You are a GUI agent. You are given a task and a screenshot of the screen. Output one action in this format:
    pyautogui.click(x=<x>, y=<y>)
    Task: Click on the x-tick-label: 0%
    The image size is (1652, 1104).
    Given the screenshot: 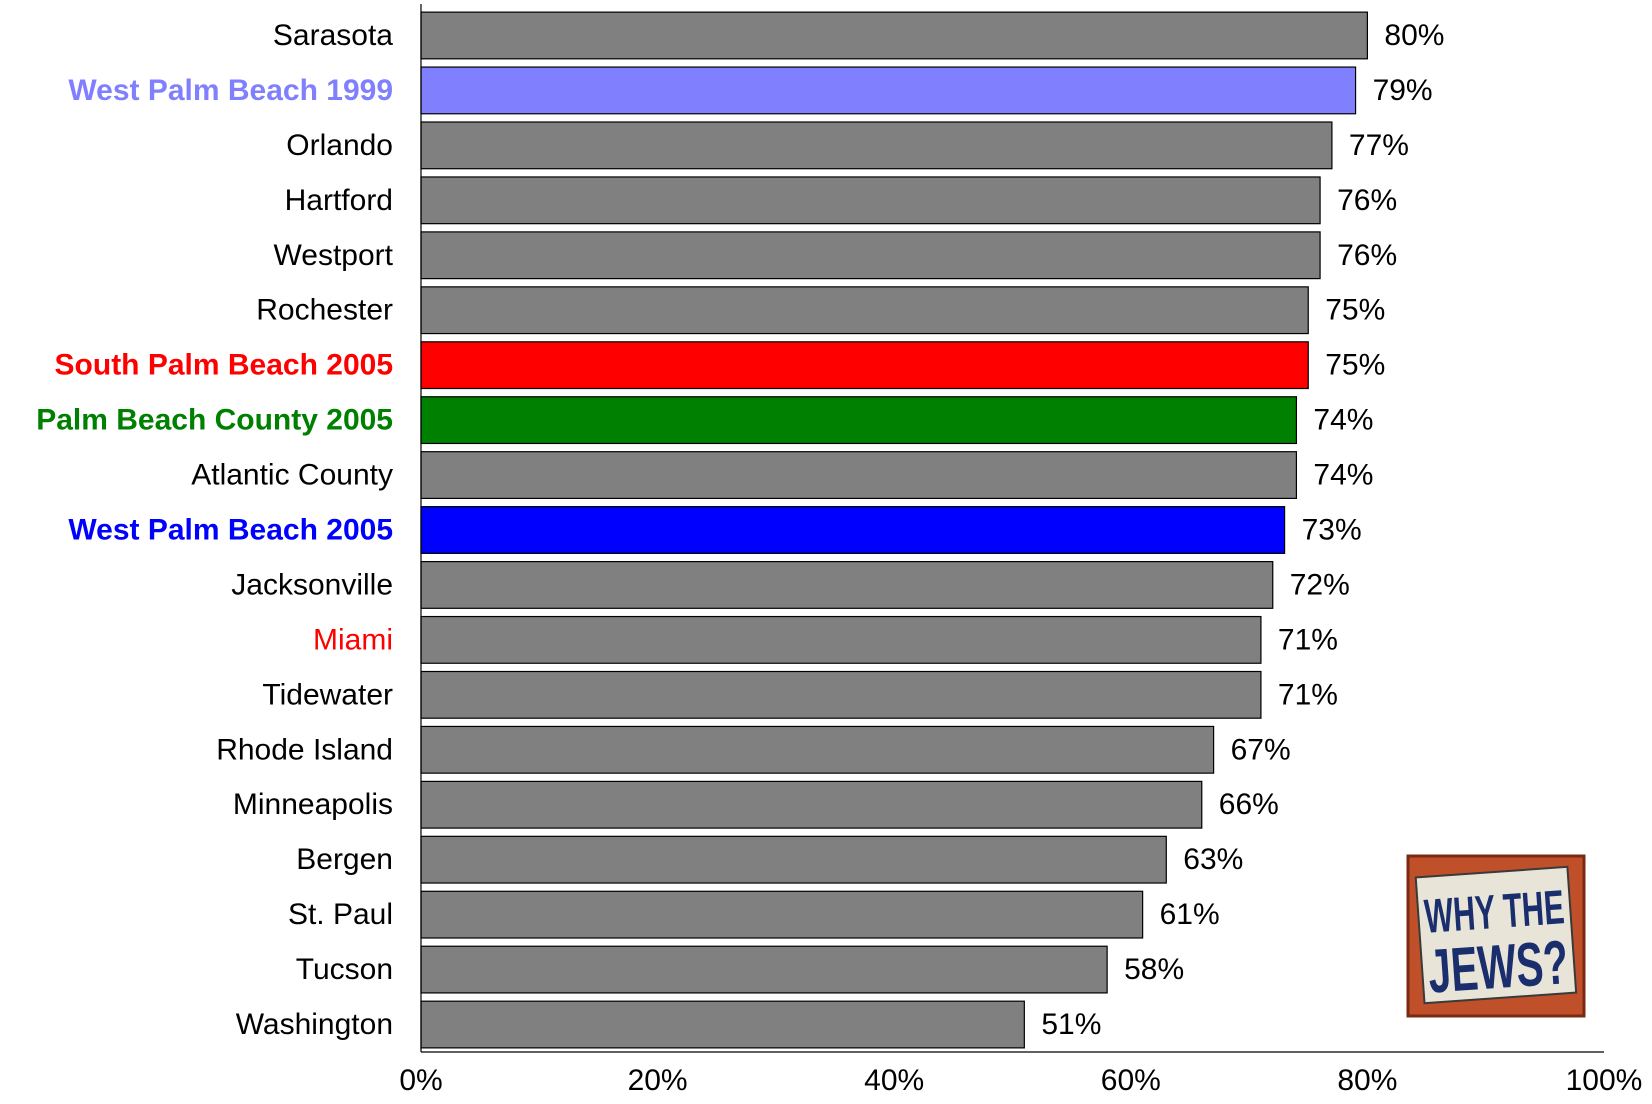 What is the action you would take?
    pyautogui.click(x=420, y=1080)
    